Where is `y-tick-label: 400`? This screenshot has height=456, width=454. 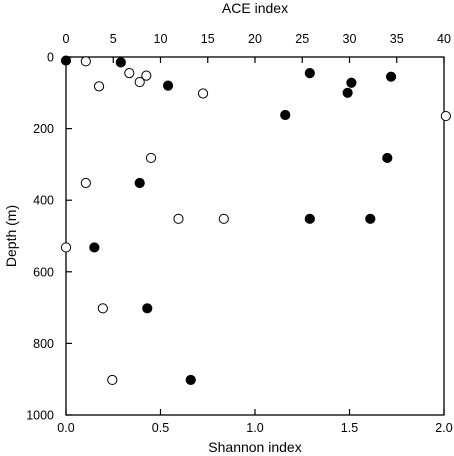 y-tick-label: 400 is located at coordinates (43, 201).